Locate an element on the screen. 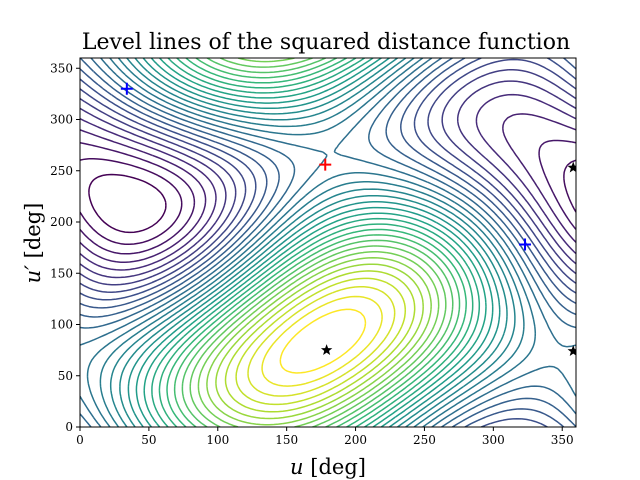 This screenshot has height=480, width=640. y-tick-label: 350 is located at coordinates (61, 68).